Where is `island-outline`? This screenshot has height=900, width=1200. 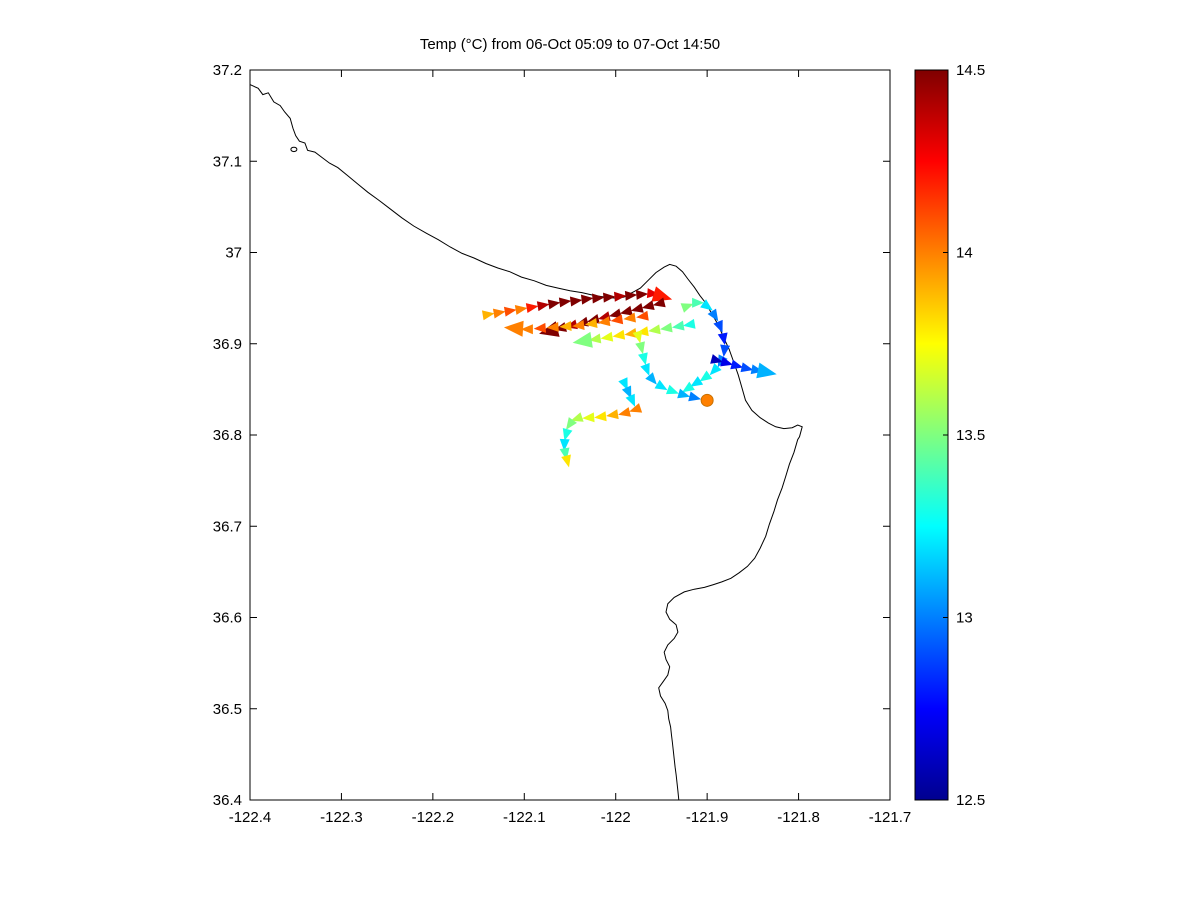
island-outline is located at coordinates (294, 149).